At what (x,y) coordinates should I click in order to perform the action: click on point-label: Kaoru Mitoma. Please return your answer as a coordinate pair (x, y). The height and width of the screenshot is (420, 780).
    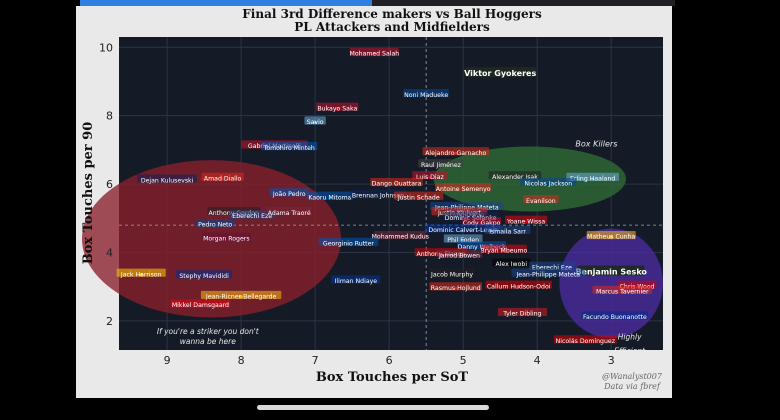
    Looking at the image, I should click on (329, 197).